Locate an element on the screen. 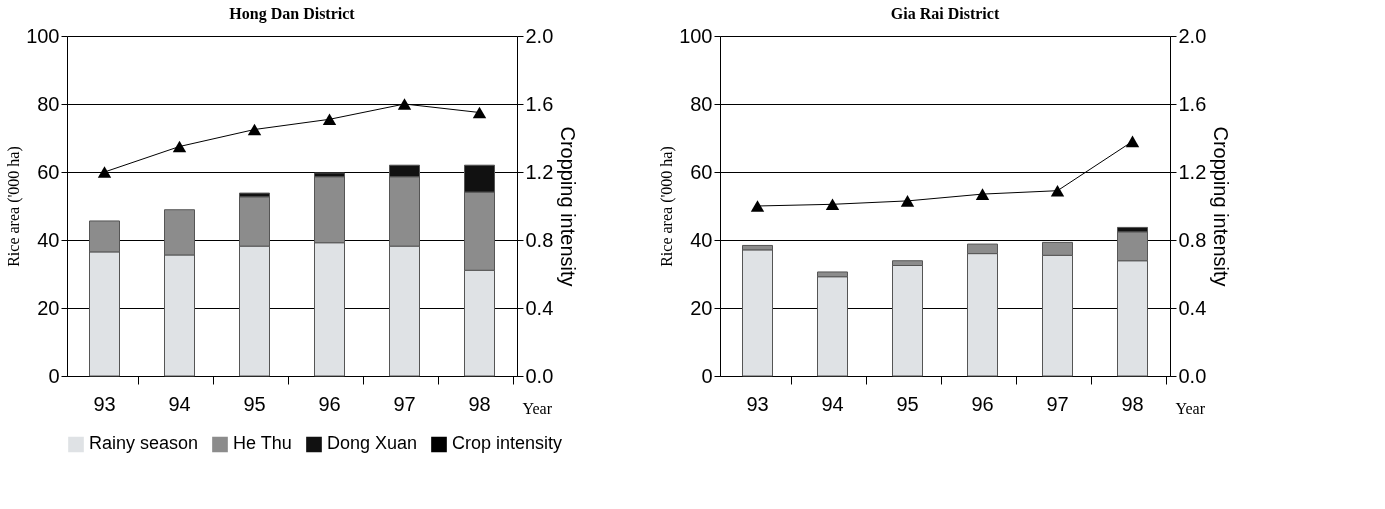  bar is located at coordinates (757, 313).